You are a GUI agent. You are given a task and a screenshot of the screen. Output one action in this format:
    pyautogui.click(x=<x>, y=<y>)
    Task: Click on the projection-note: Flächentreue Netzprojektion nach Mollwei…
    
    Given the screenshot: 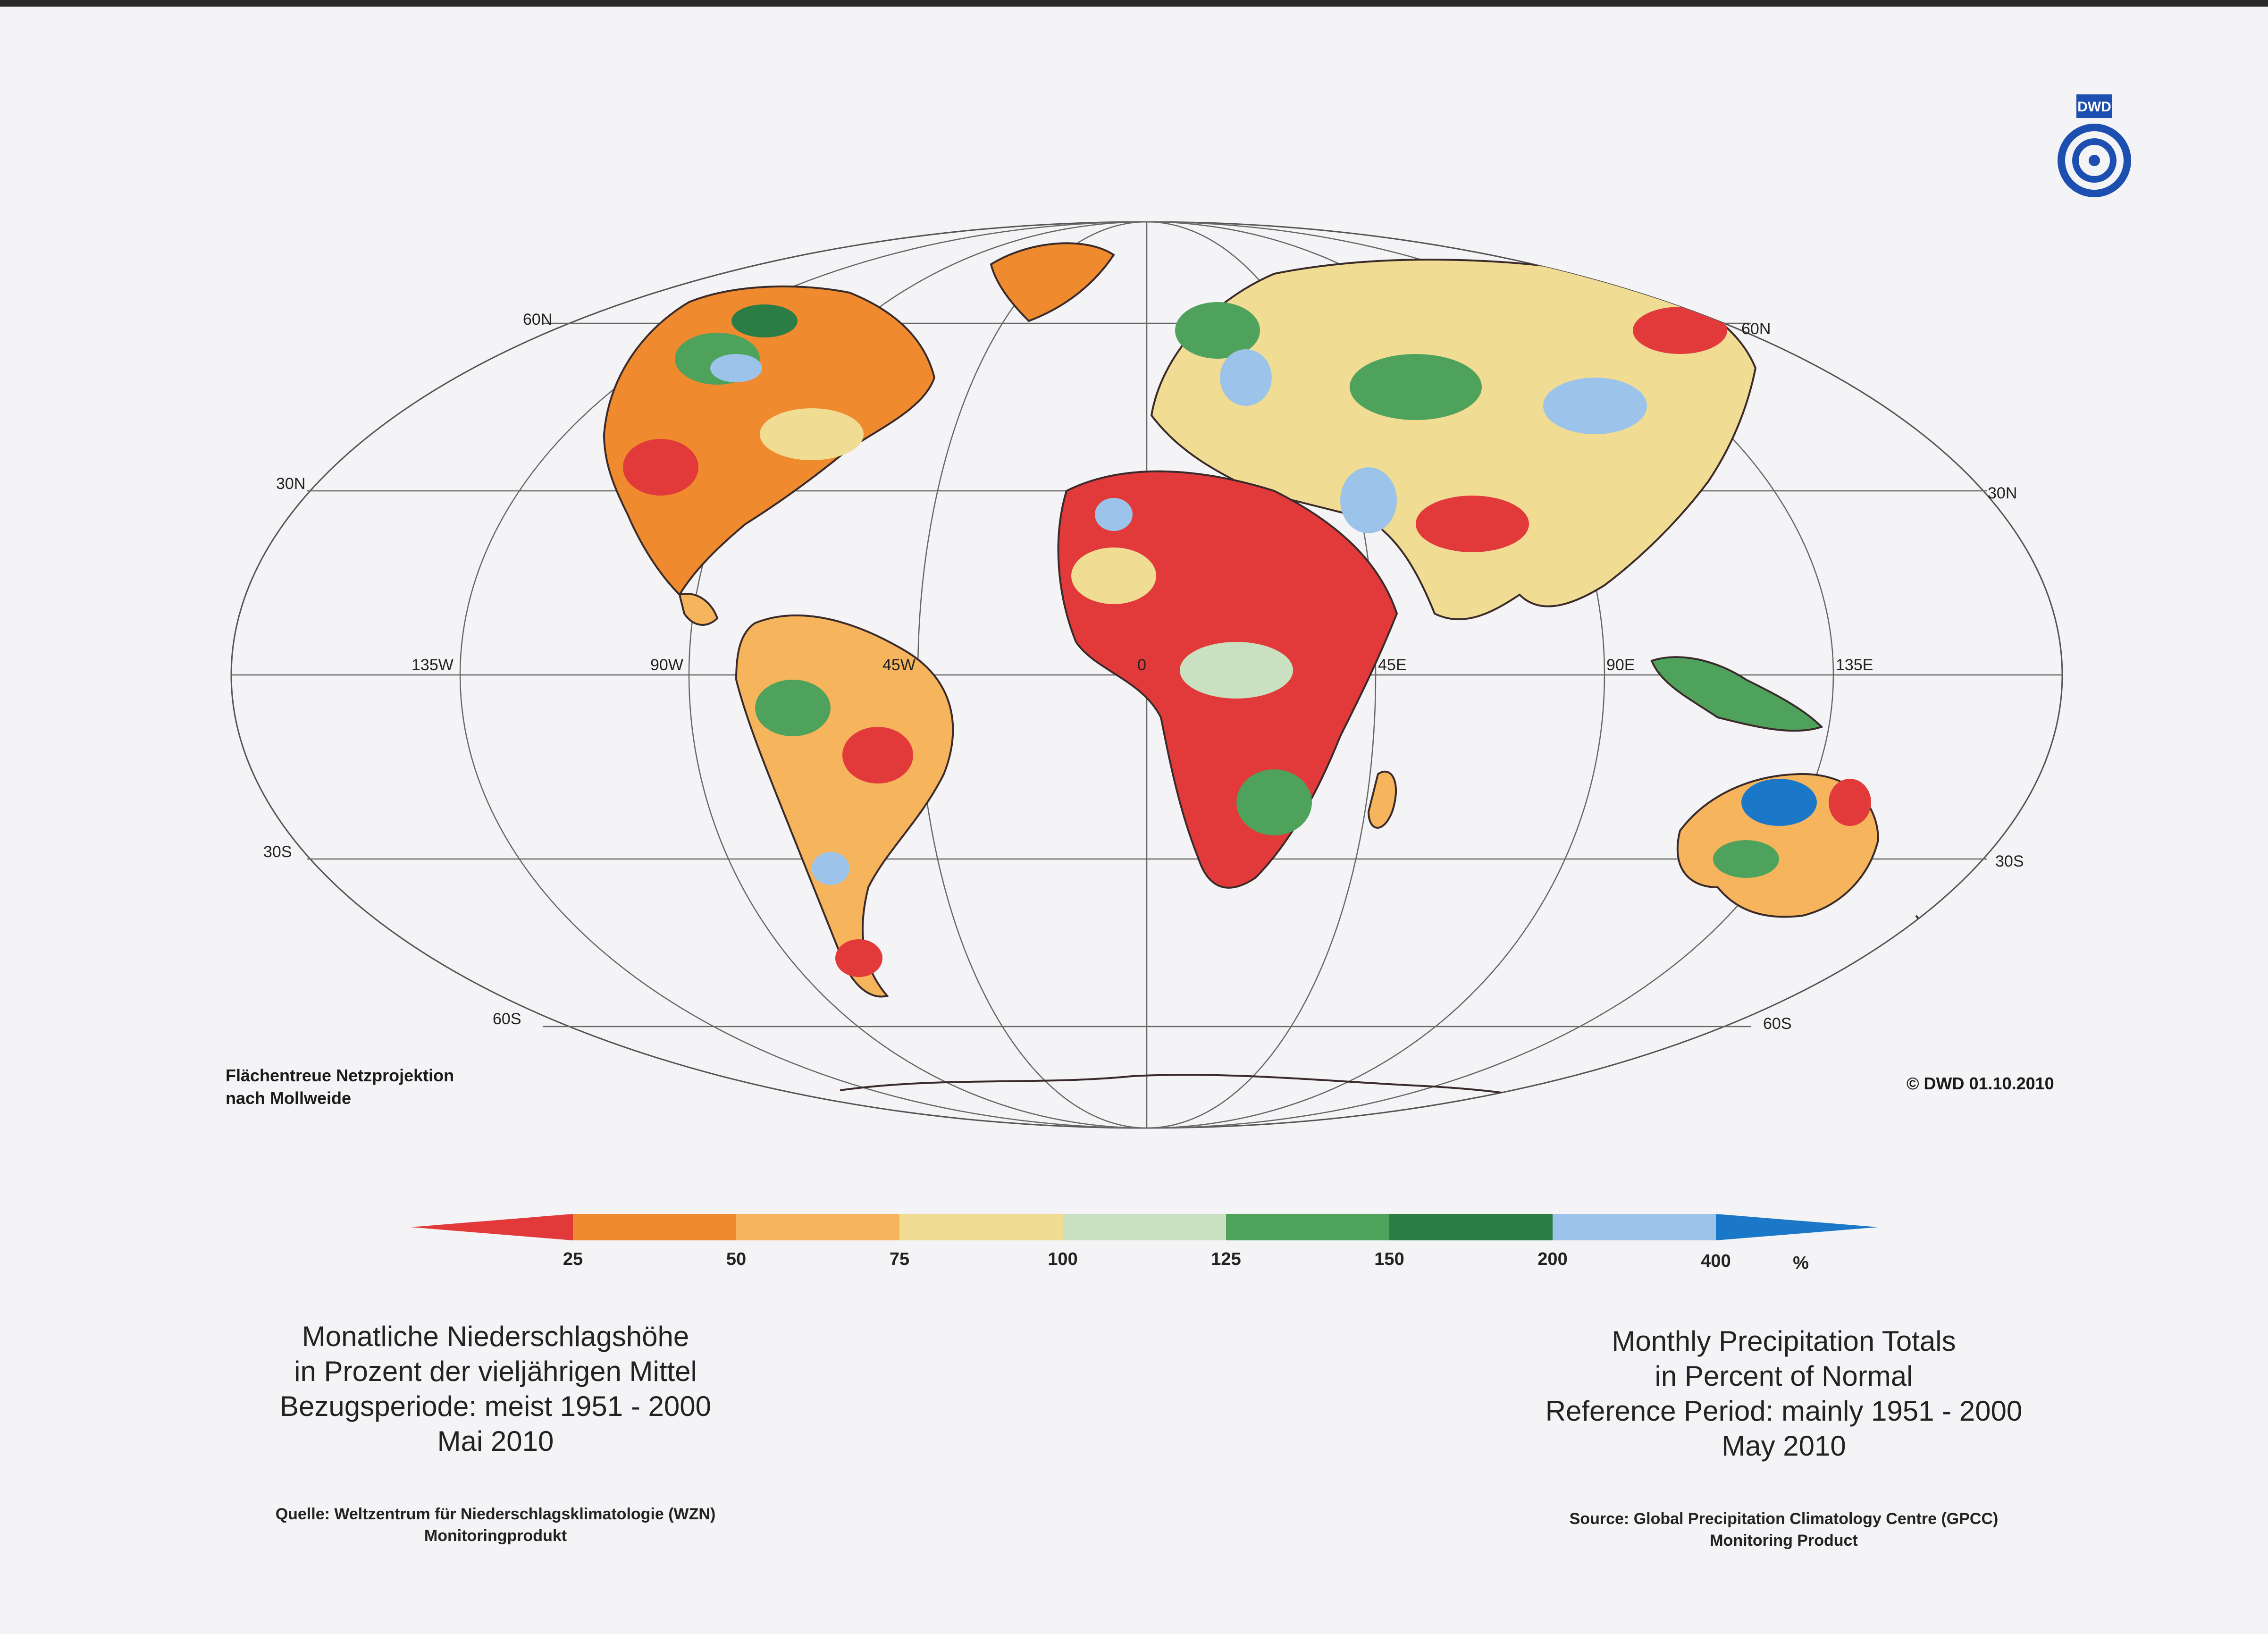 What is the action you would take?
    pyautogui.click(x=340, y=1087)
    